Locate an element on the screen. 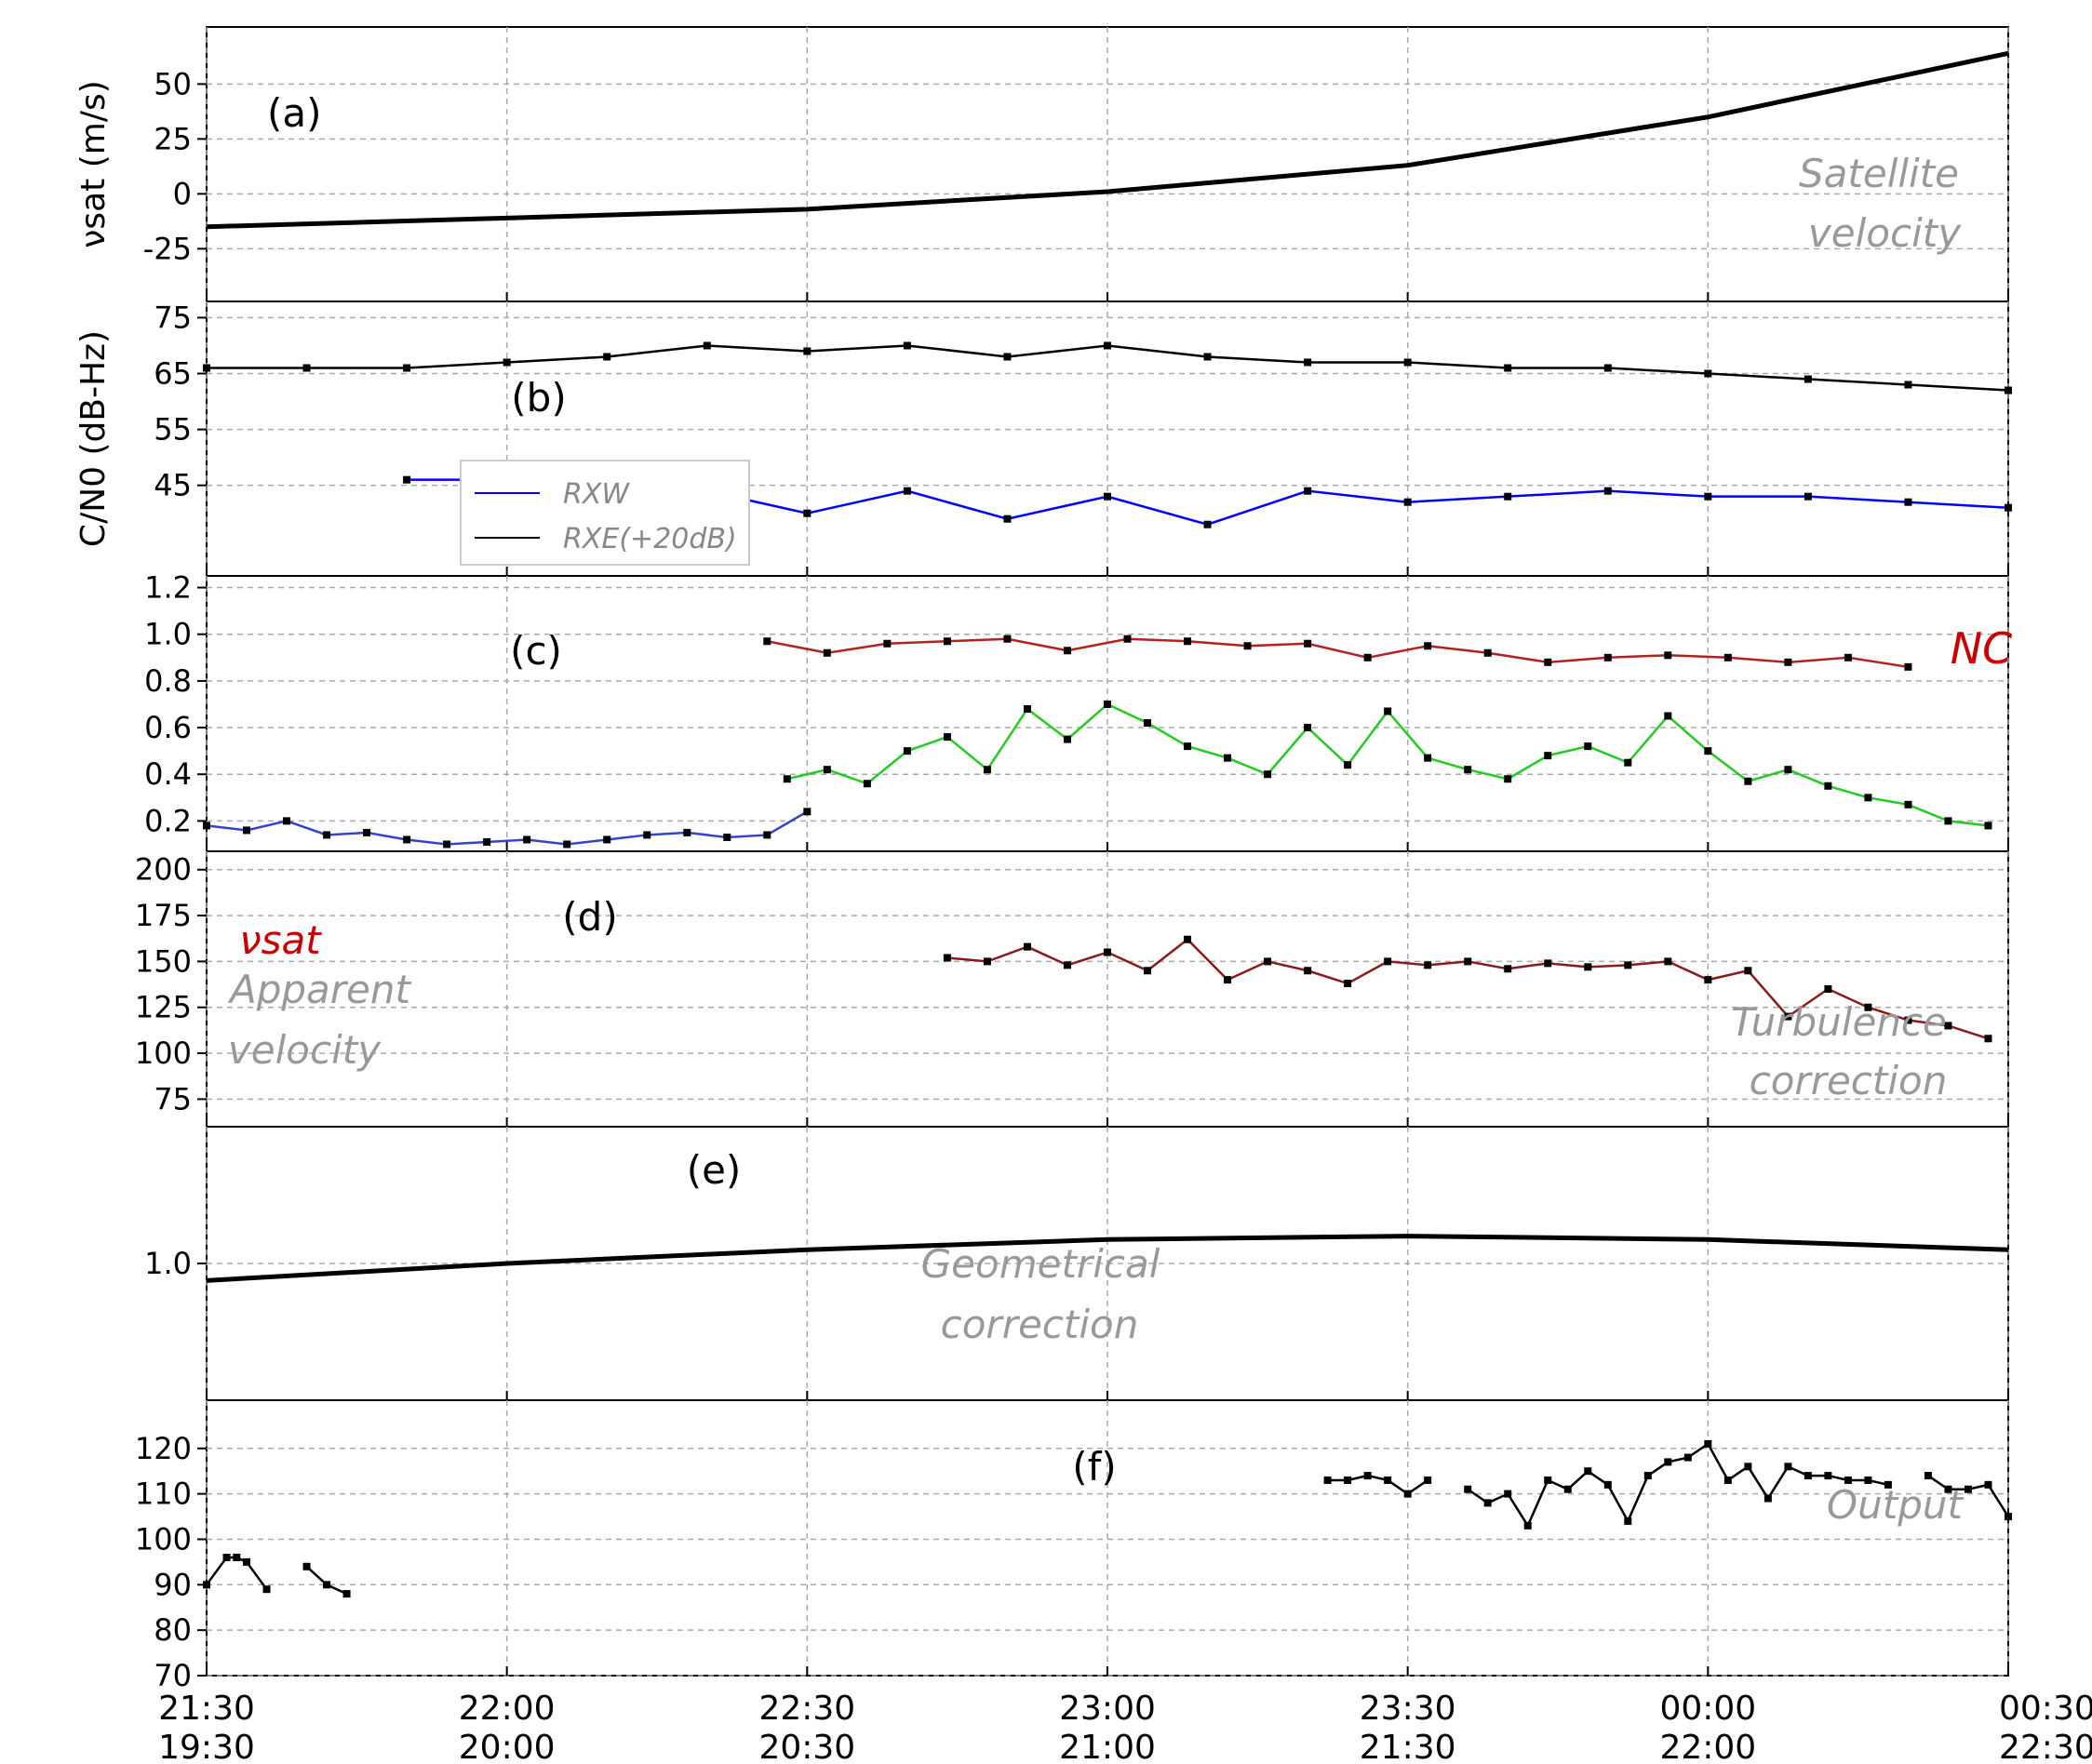  y-tick-label: 0.8 is located at coordinates (168, 681).